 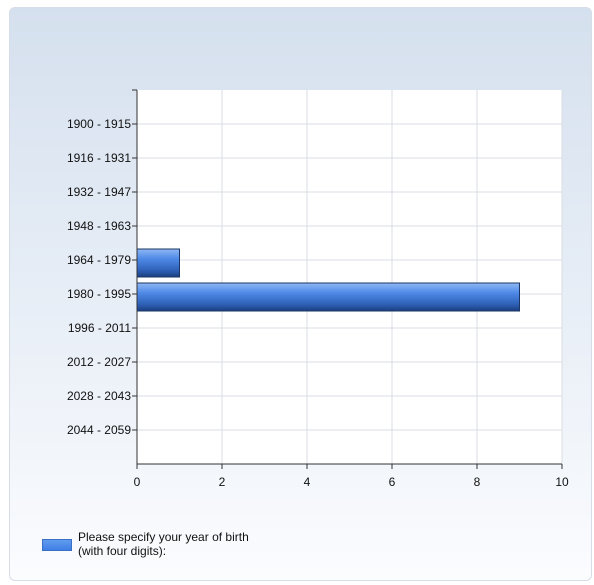 I want to click on y-tick-label: 1900 - 1915, so click(x=99, y=124).